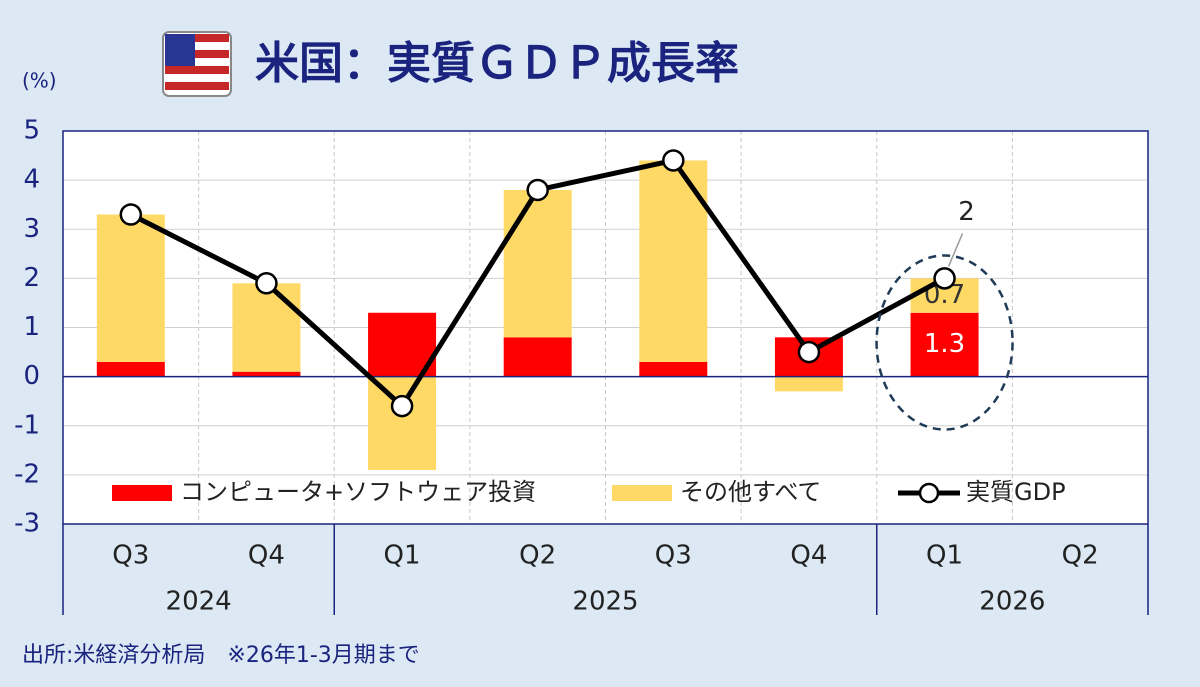 The height and width of the screenshot is (687, 1200). I want to click on y-tick-label: 5, so click(31, 131).